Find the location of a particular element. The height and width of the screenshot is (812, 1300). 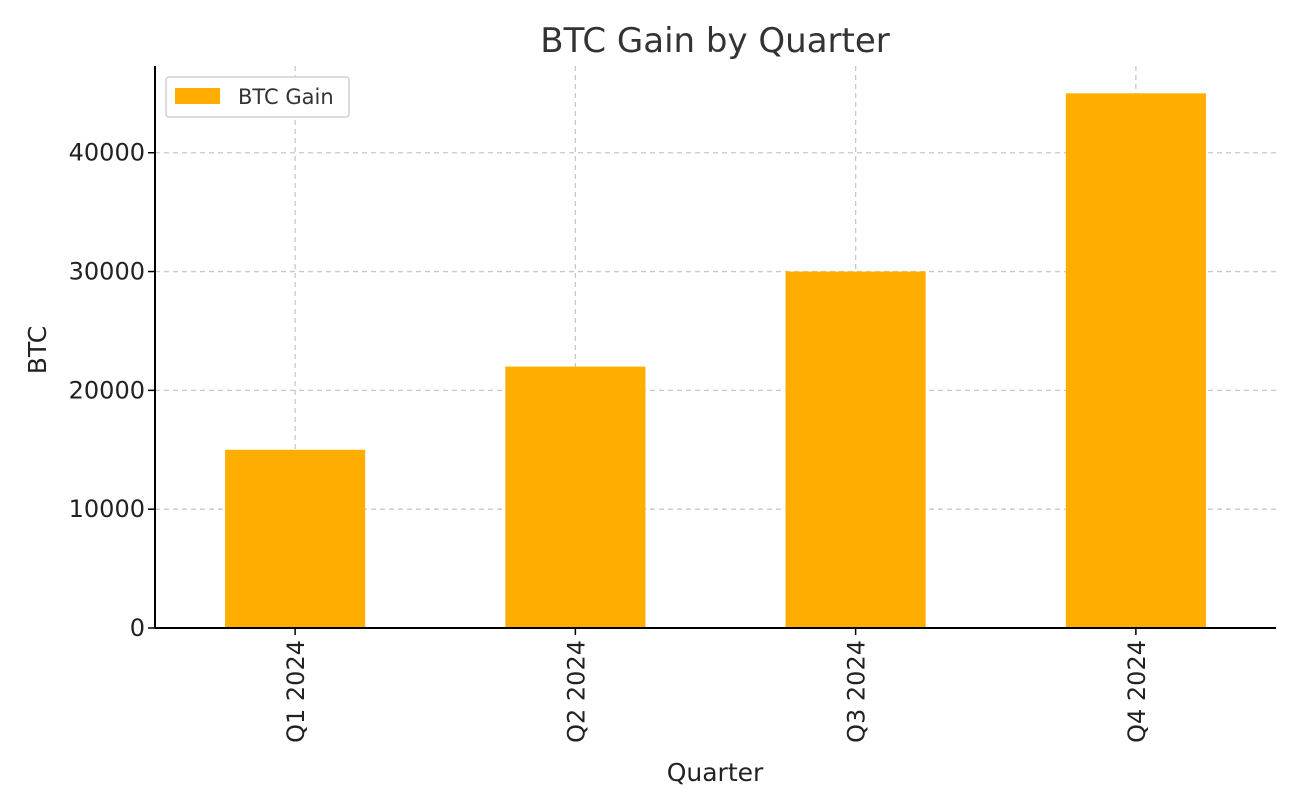

legend-label: BTC Gain is located at coordinates (286, 97).